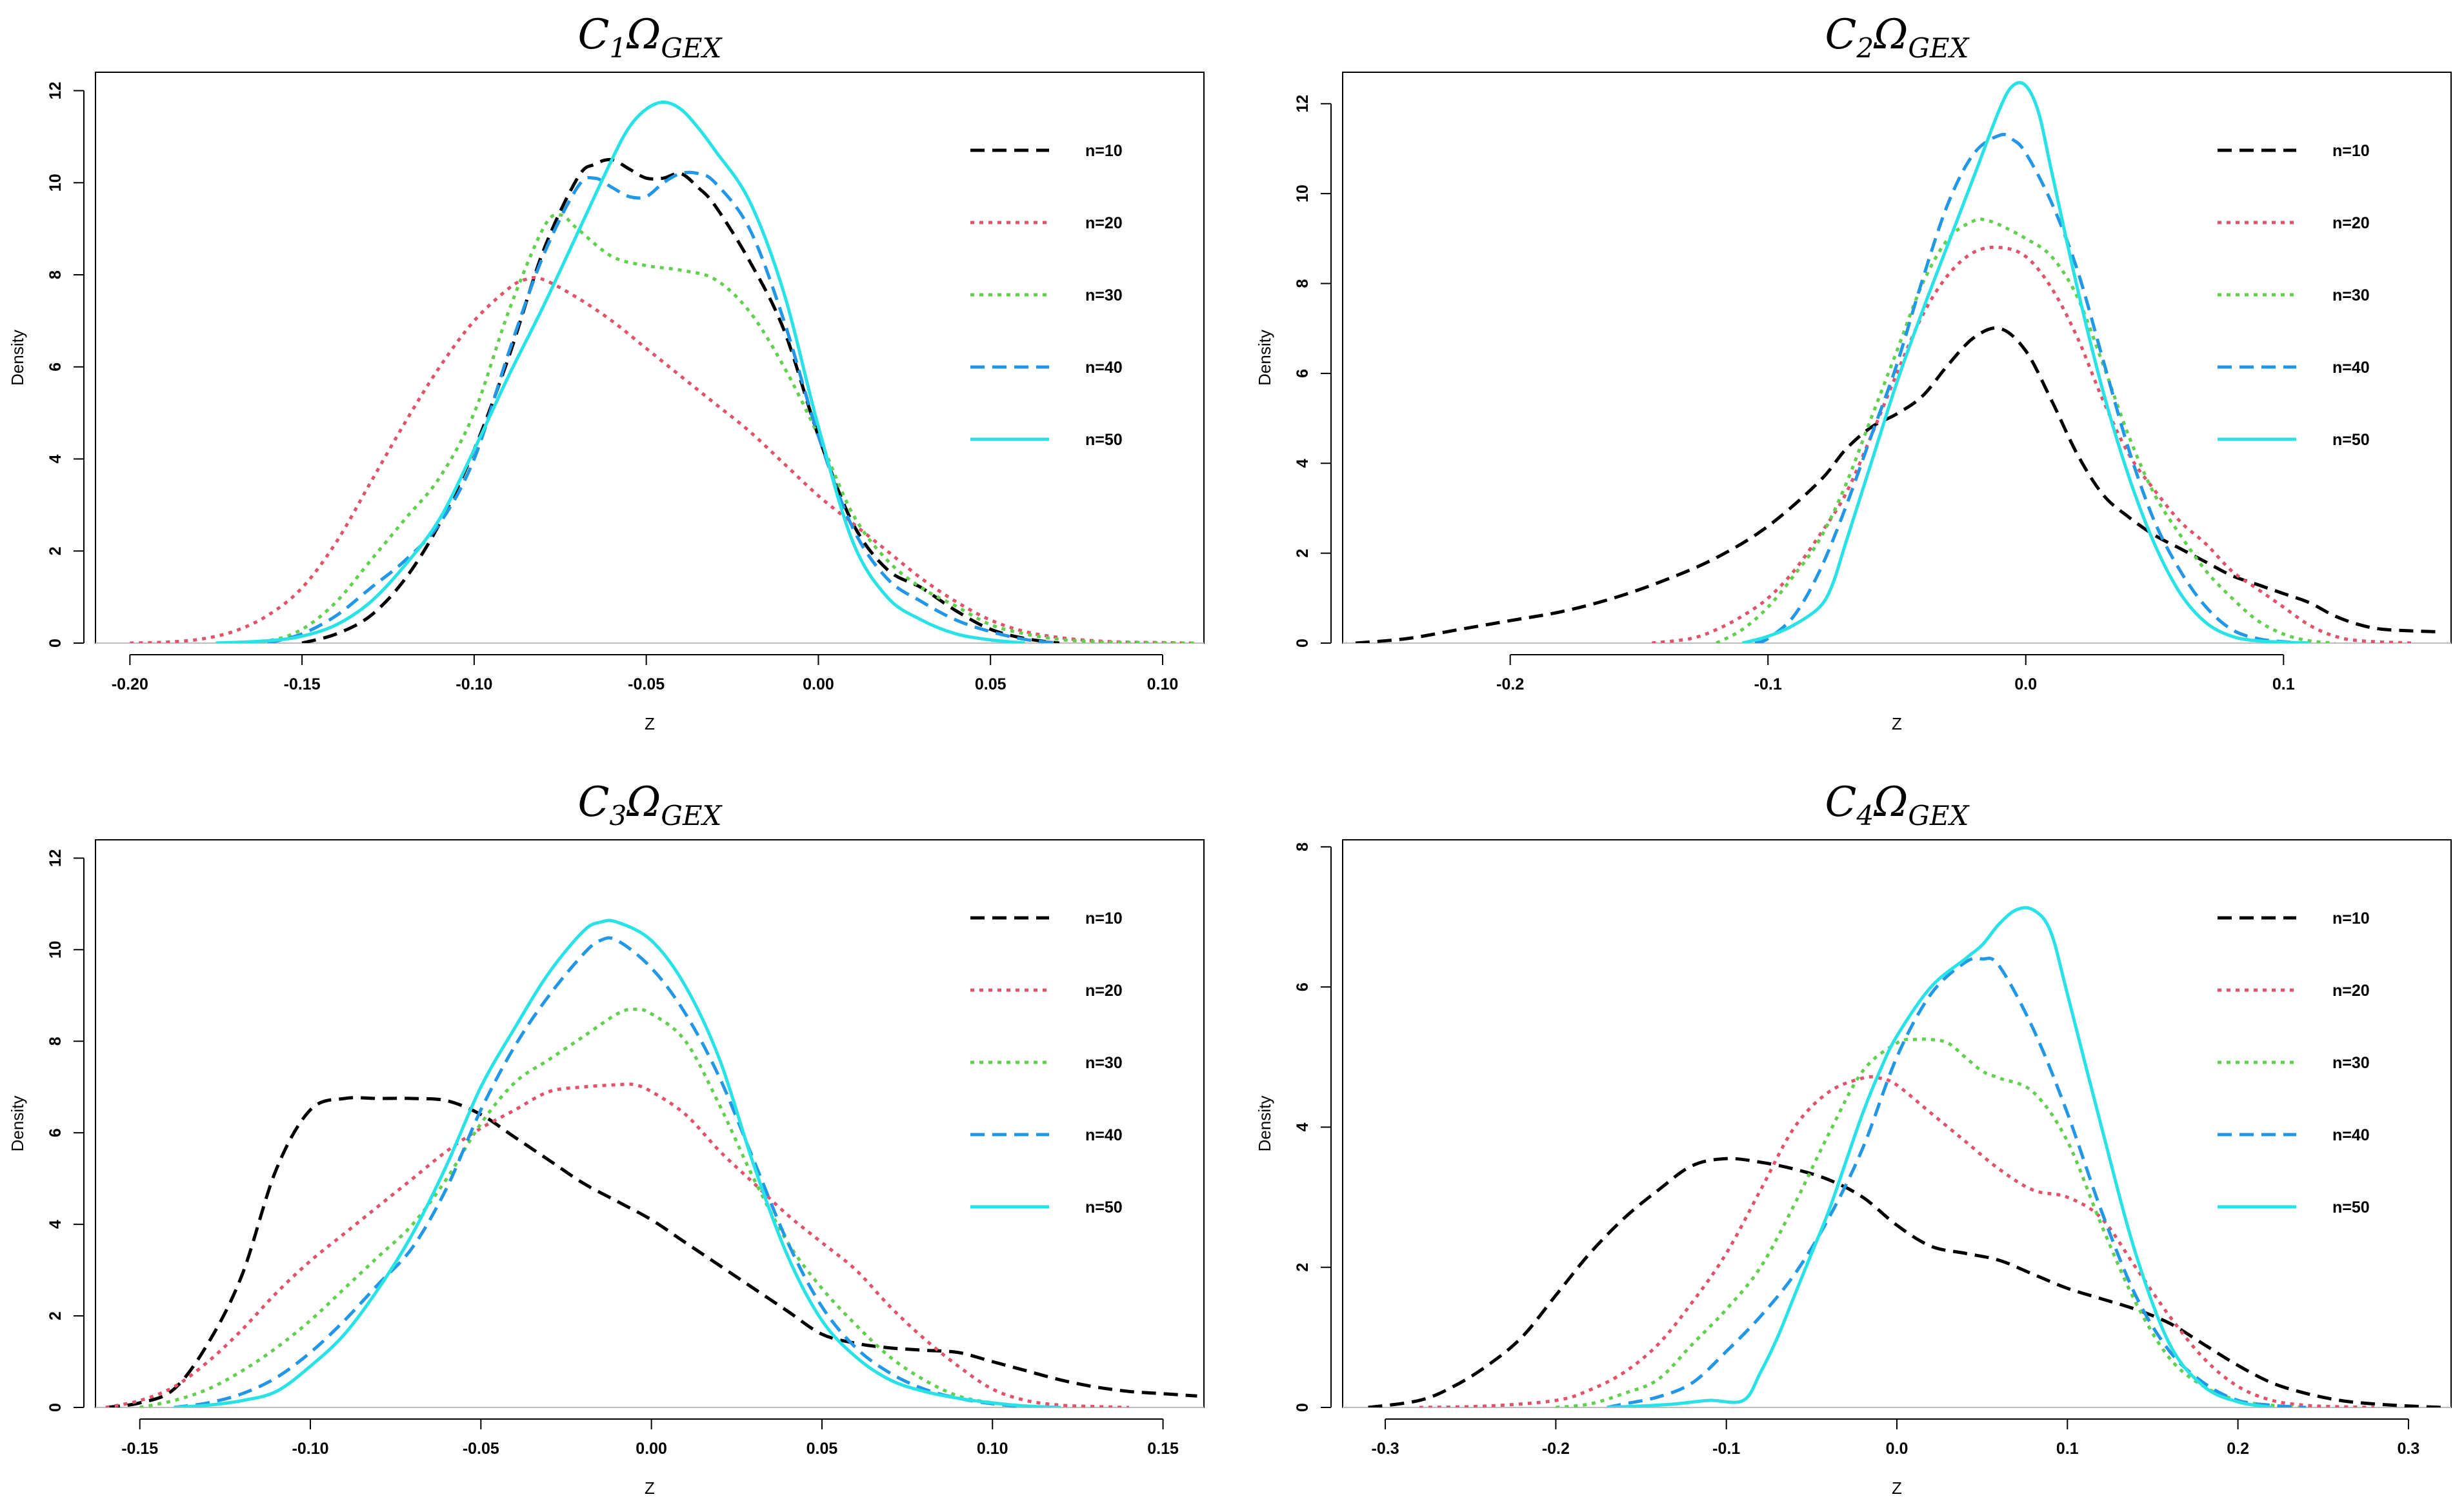 This screenshot has width=2464, height=1510. Describe the element at coordinates (310, 1449) in the screenshot. I see `x-tick-label: -0.10` at that location.